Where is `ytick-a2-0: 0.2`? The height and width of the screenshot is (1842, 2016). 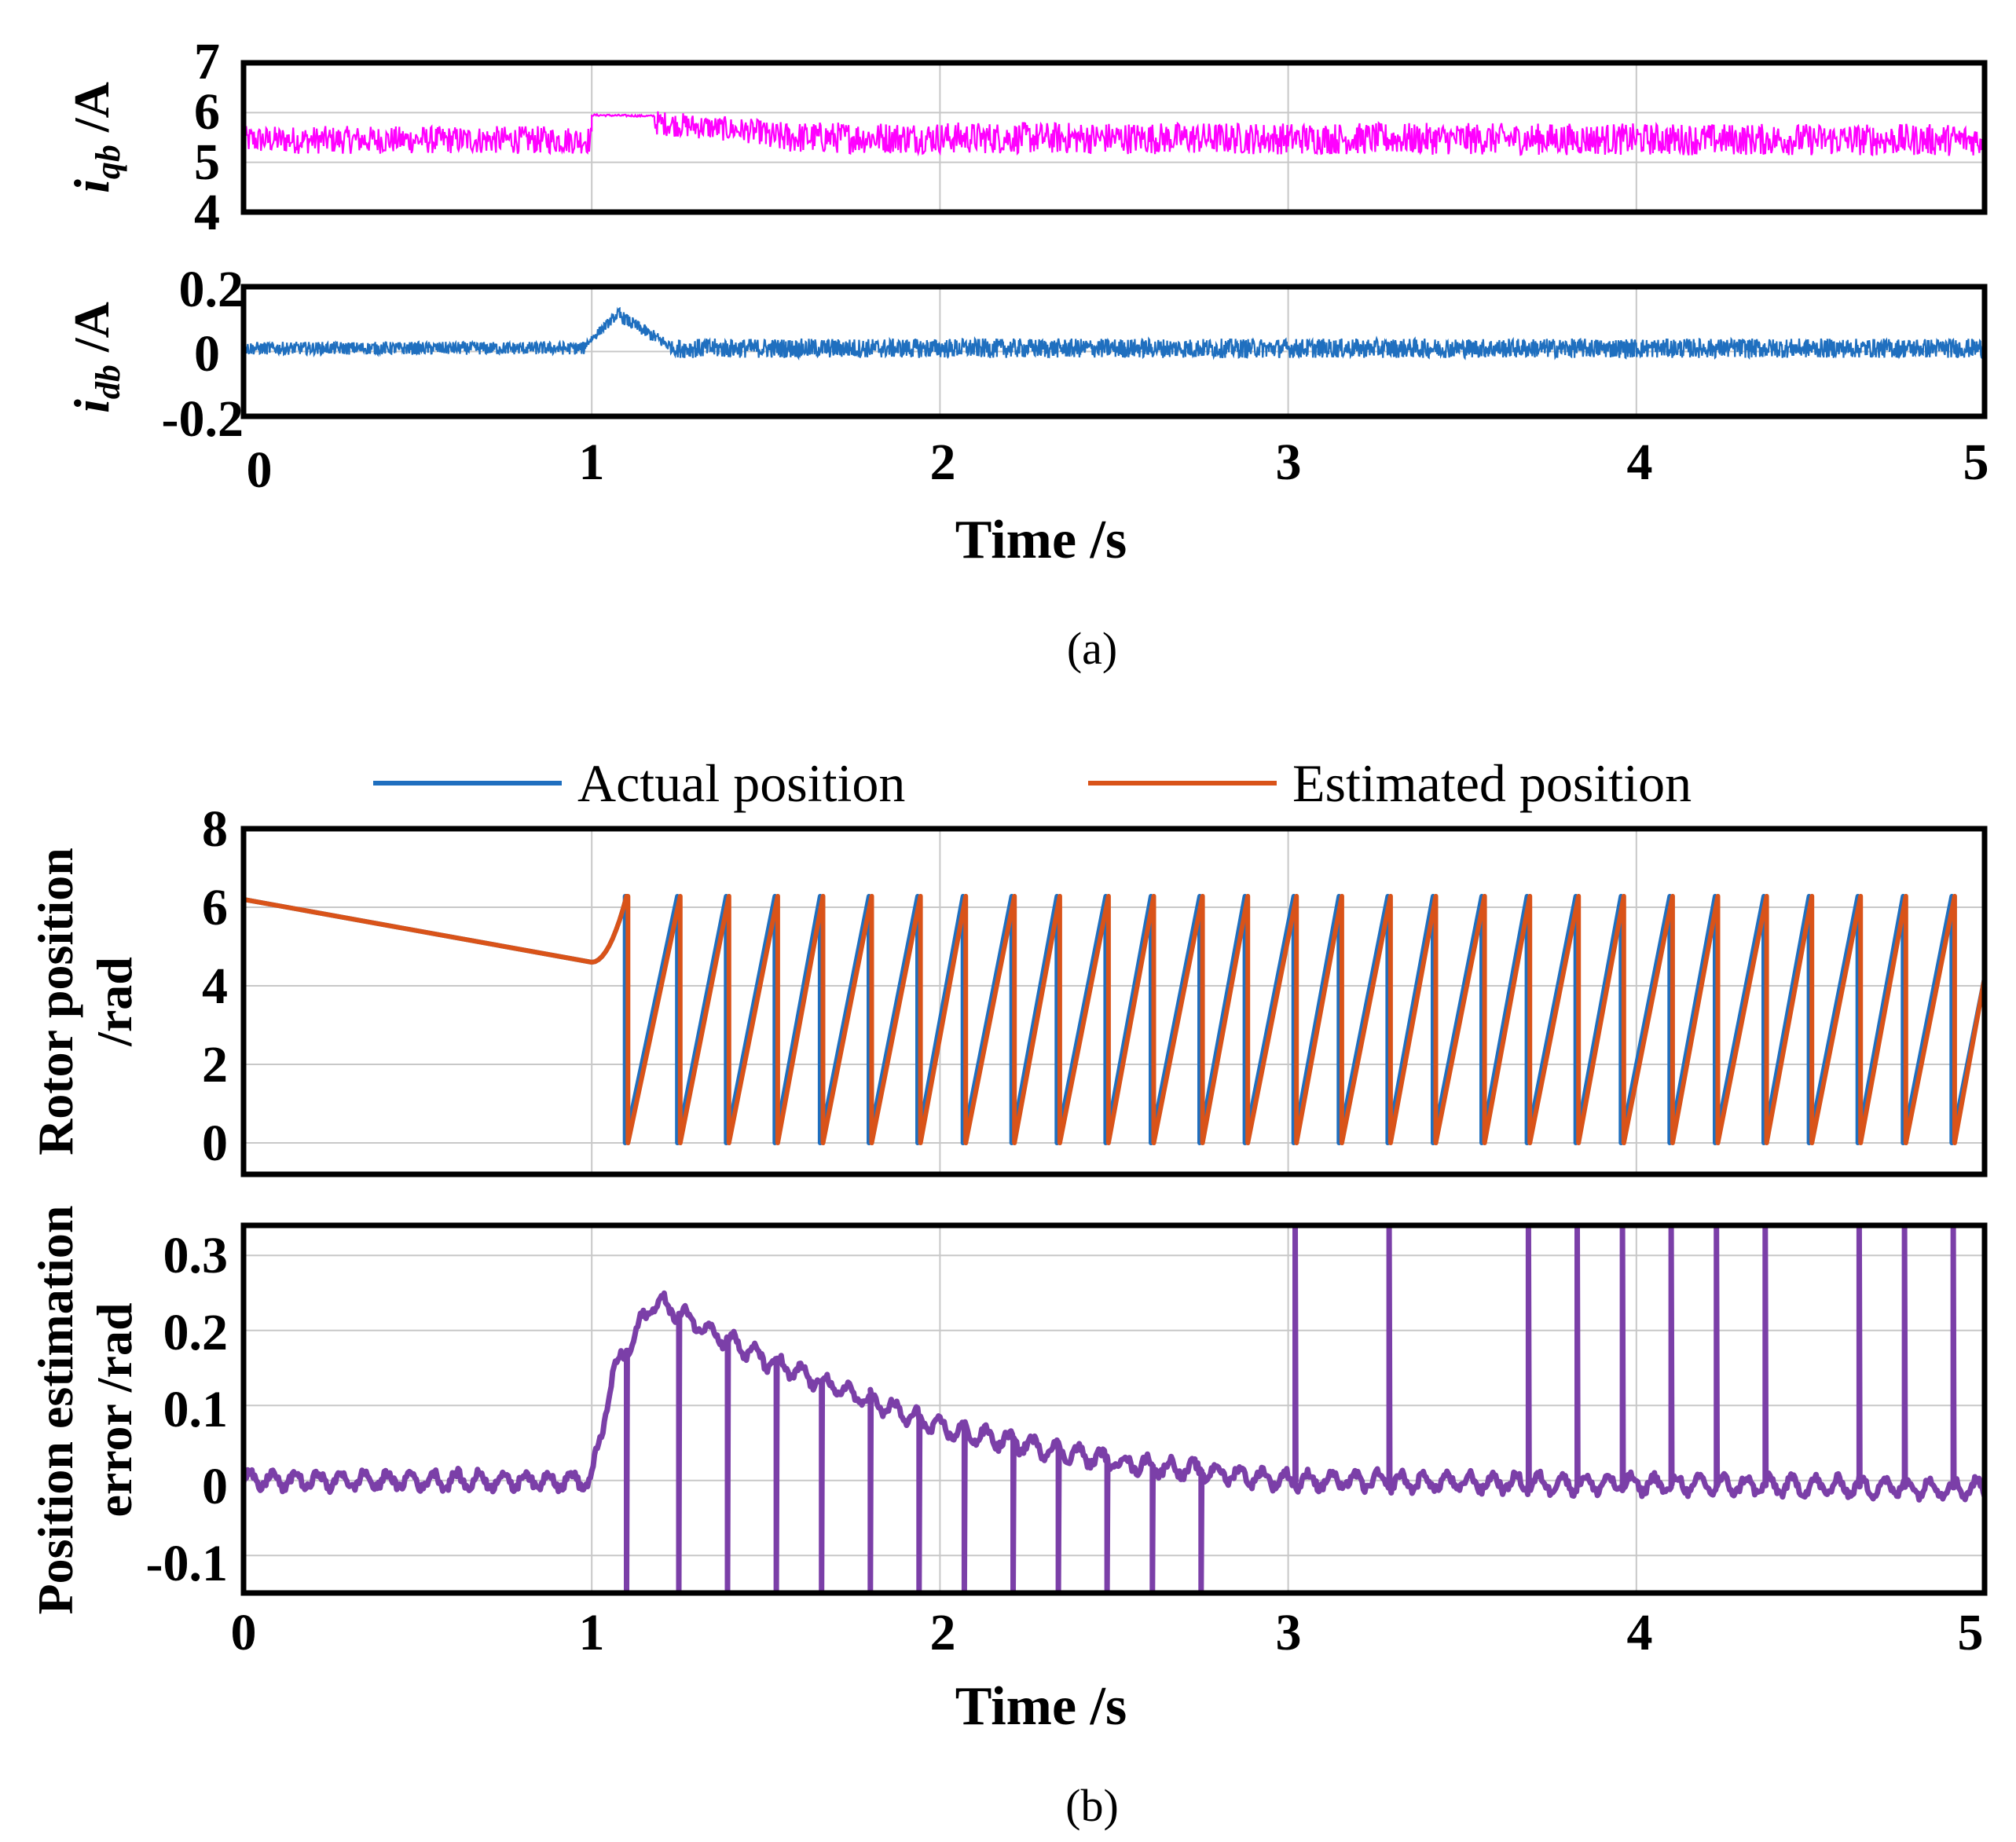 ytick-a2-0: 0.2 is located at coordinates (211, 289).